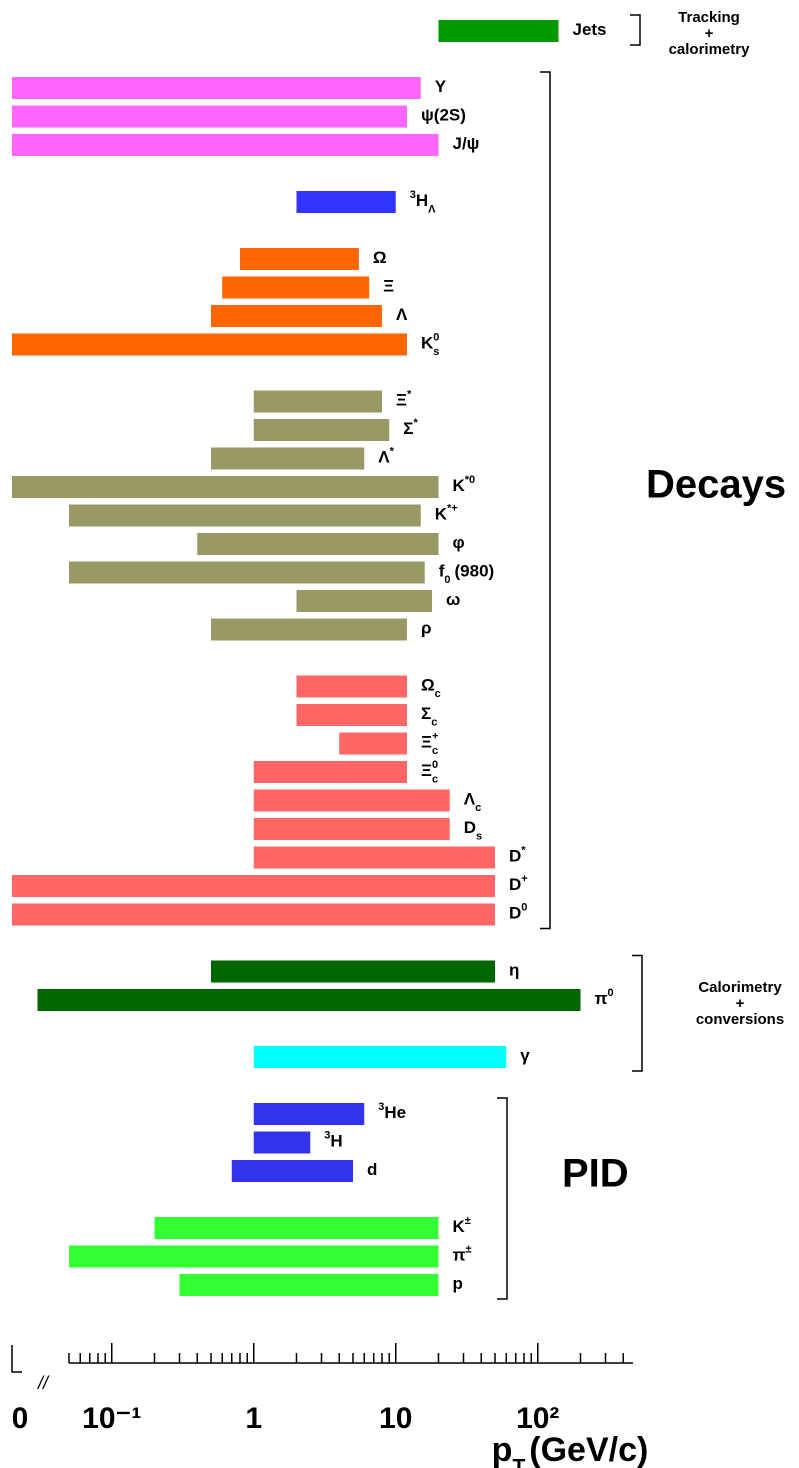 This screenshot has width=799, height=1468. I want to click on bar-label: K0 s, so click(430, 345).